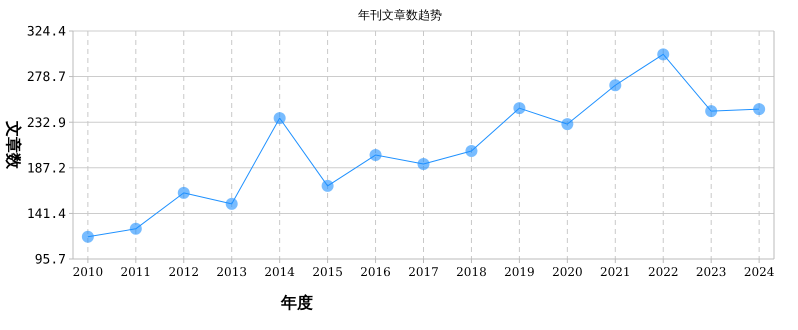  Describe the element at coordinates (759, 272) in the screenshot. I see `x-tick-label: 2024` at that location.